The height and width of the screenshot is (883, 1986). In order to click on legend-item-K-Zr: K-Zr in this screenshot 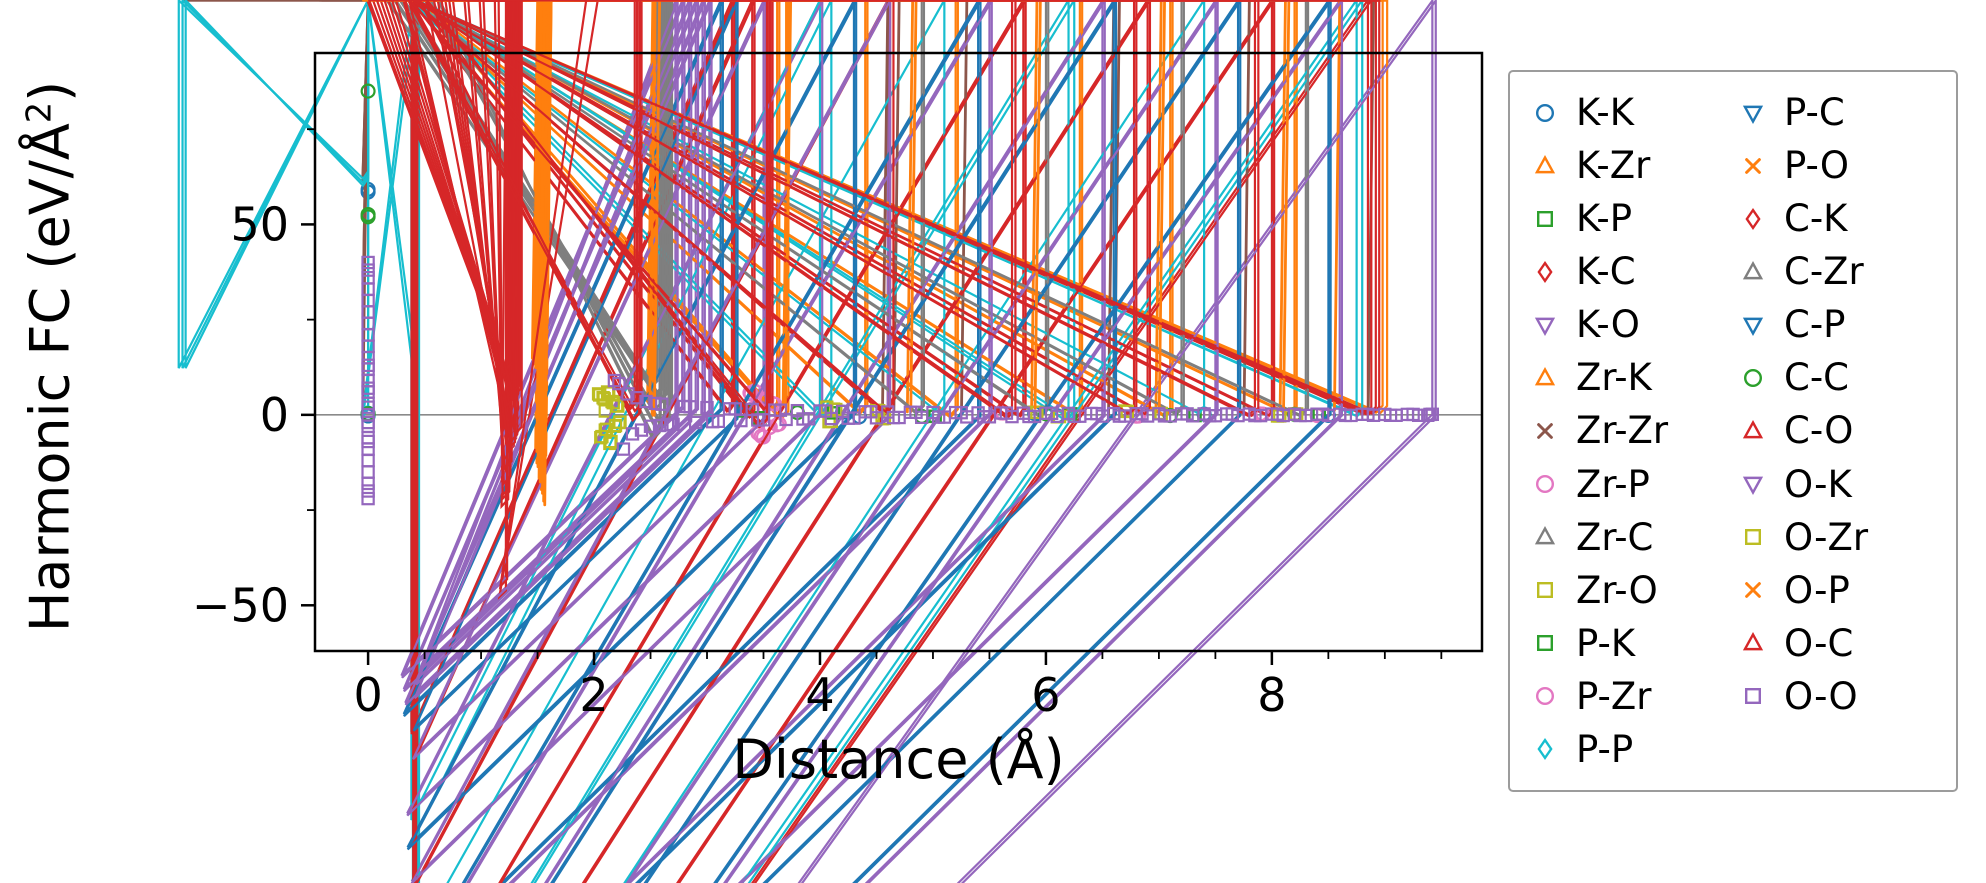, I will do `click(1629, 165)`.